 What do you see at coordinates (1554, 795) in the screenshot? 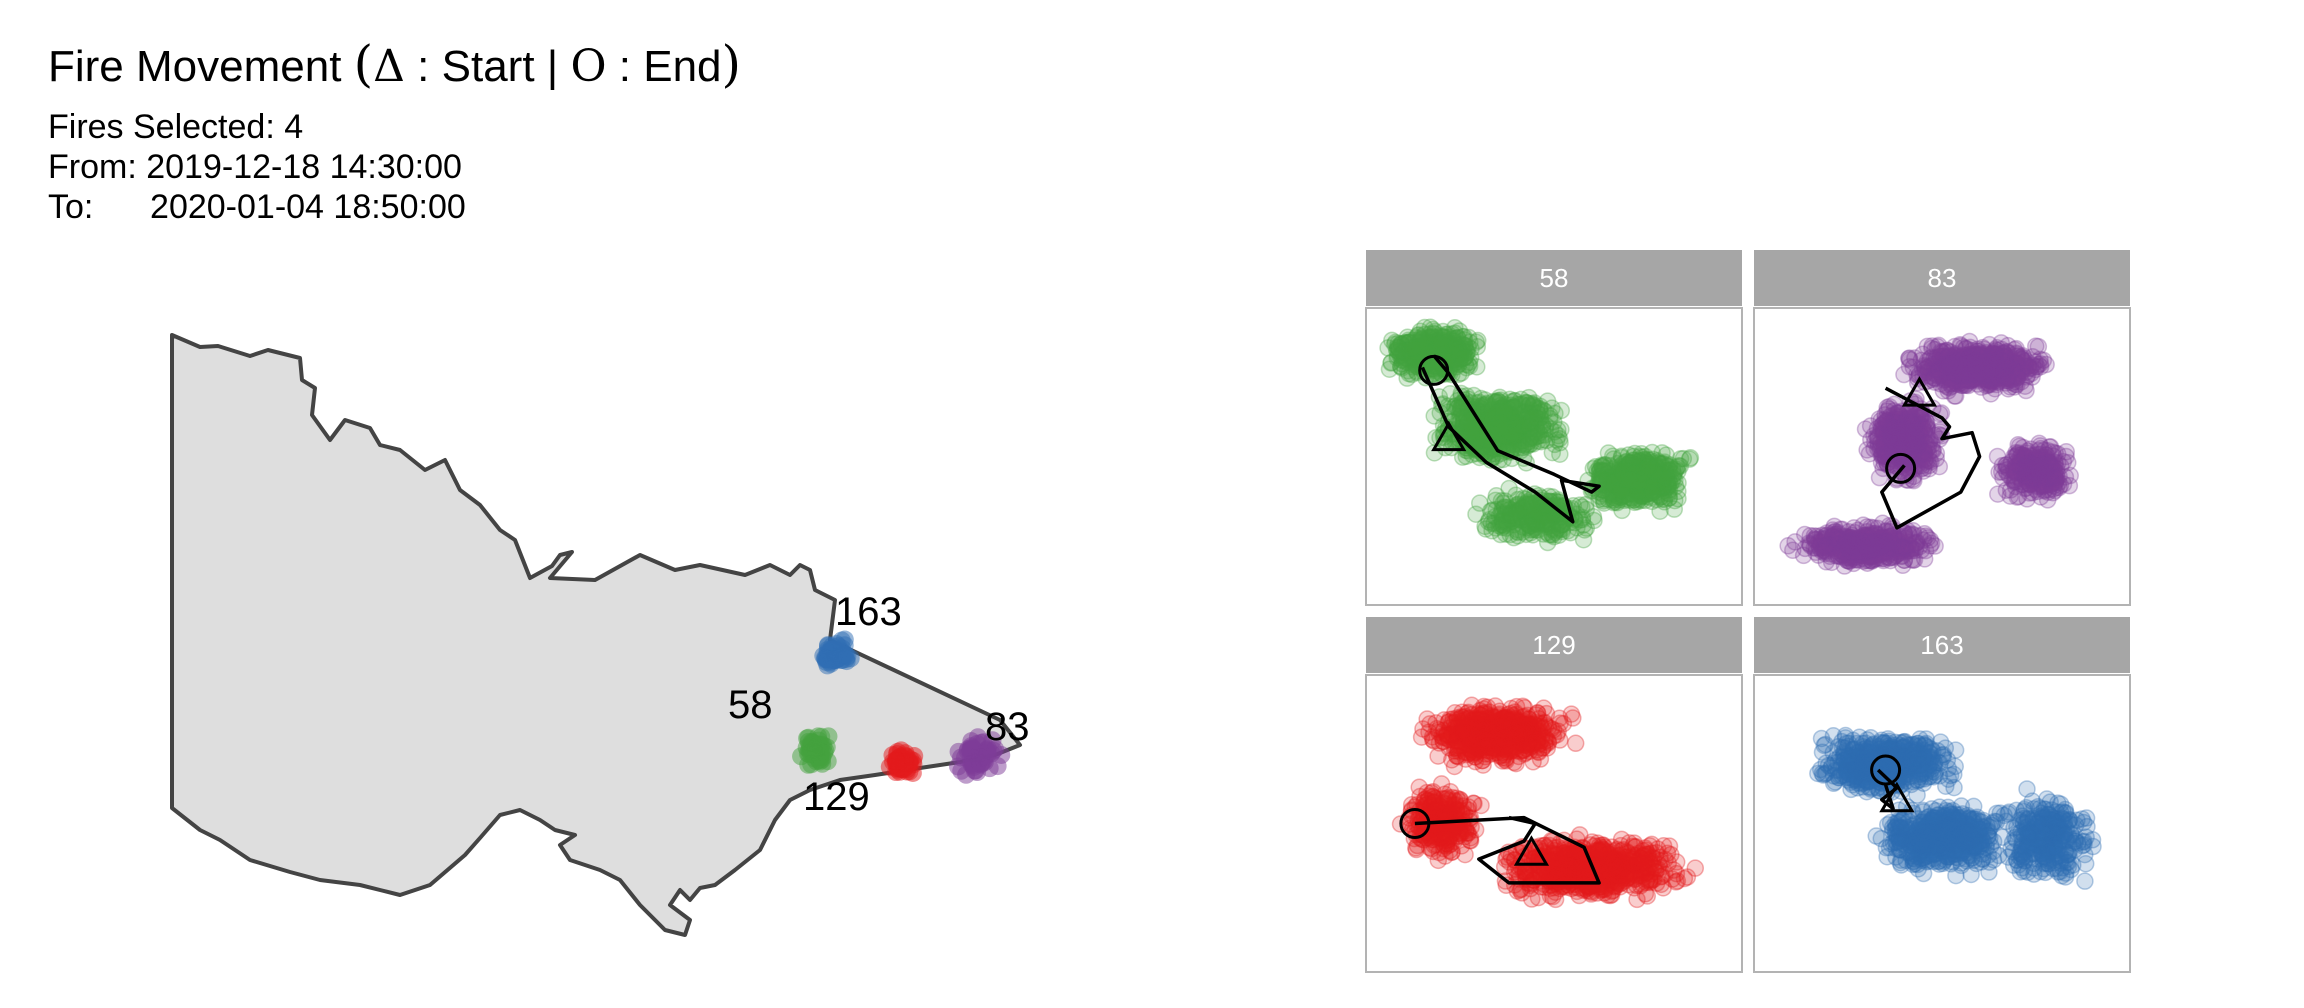
I see `facet-panel-129: 129` at bounding box center [1554, 795].